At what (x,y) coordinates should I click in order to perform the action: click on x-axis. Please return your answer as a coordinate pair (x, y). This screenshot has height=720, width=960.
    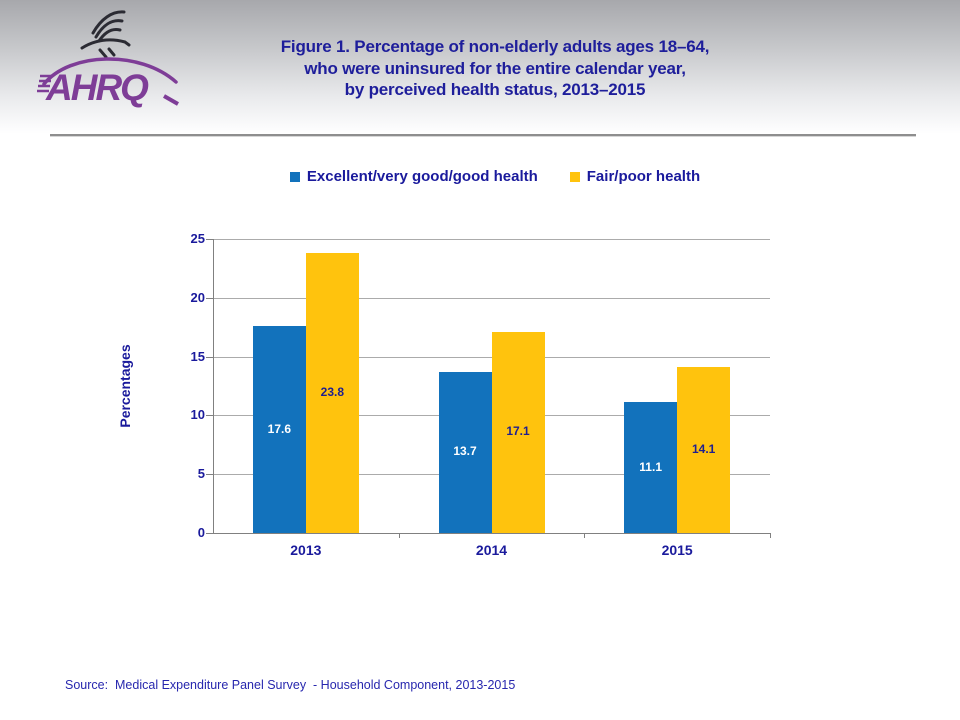
    Looking at the image, I should click on (491, 533).